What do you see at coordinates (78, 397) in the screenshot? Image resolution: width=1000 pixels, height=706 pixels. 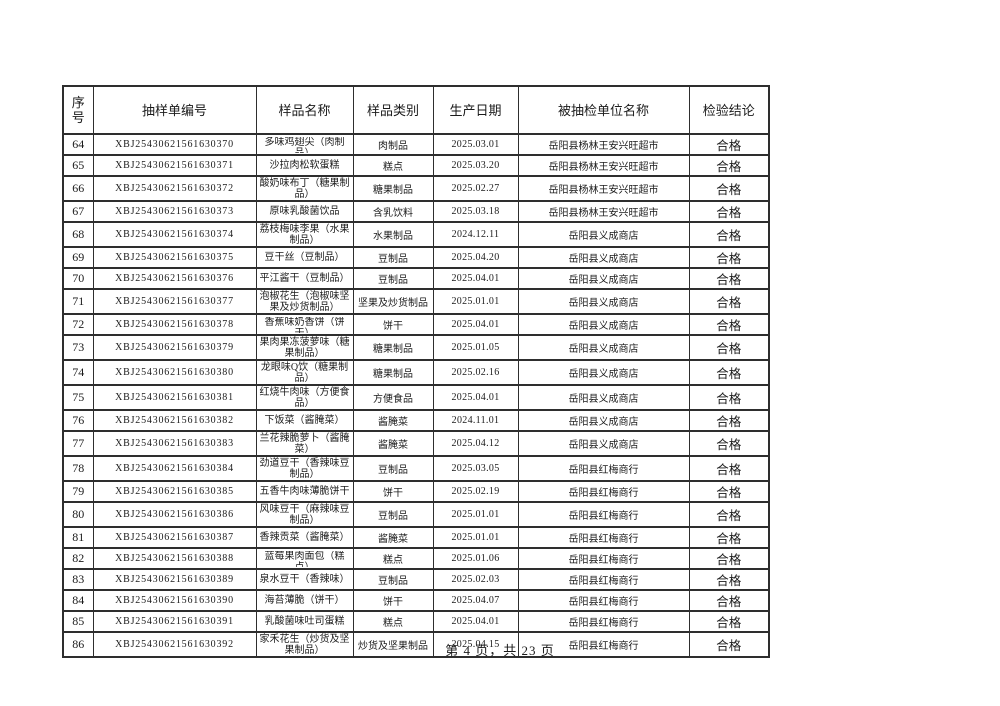 I see `cell-seq: 75` at bounding box center [78, 397].